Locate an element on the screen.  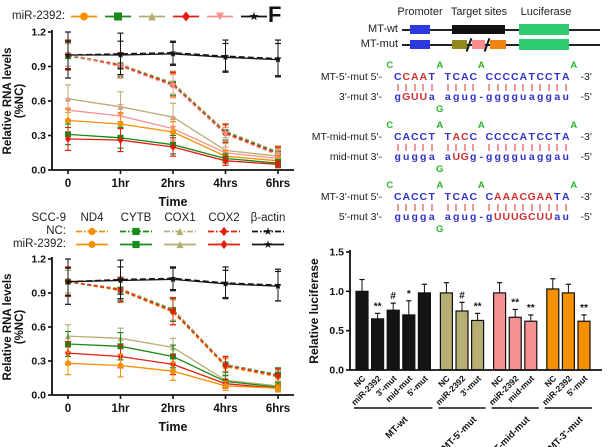
legend-marker-star is located at coordinates (254, 15).